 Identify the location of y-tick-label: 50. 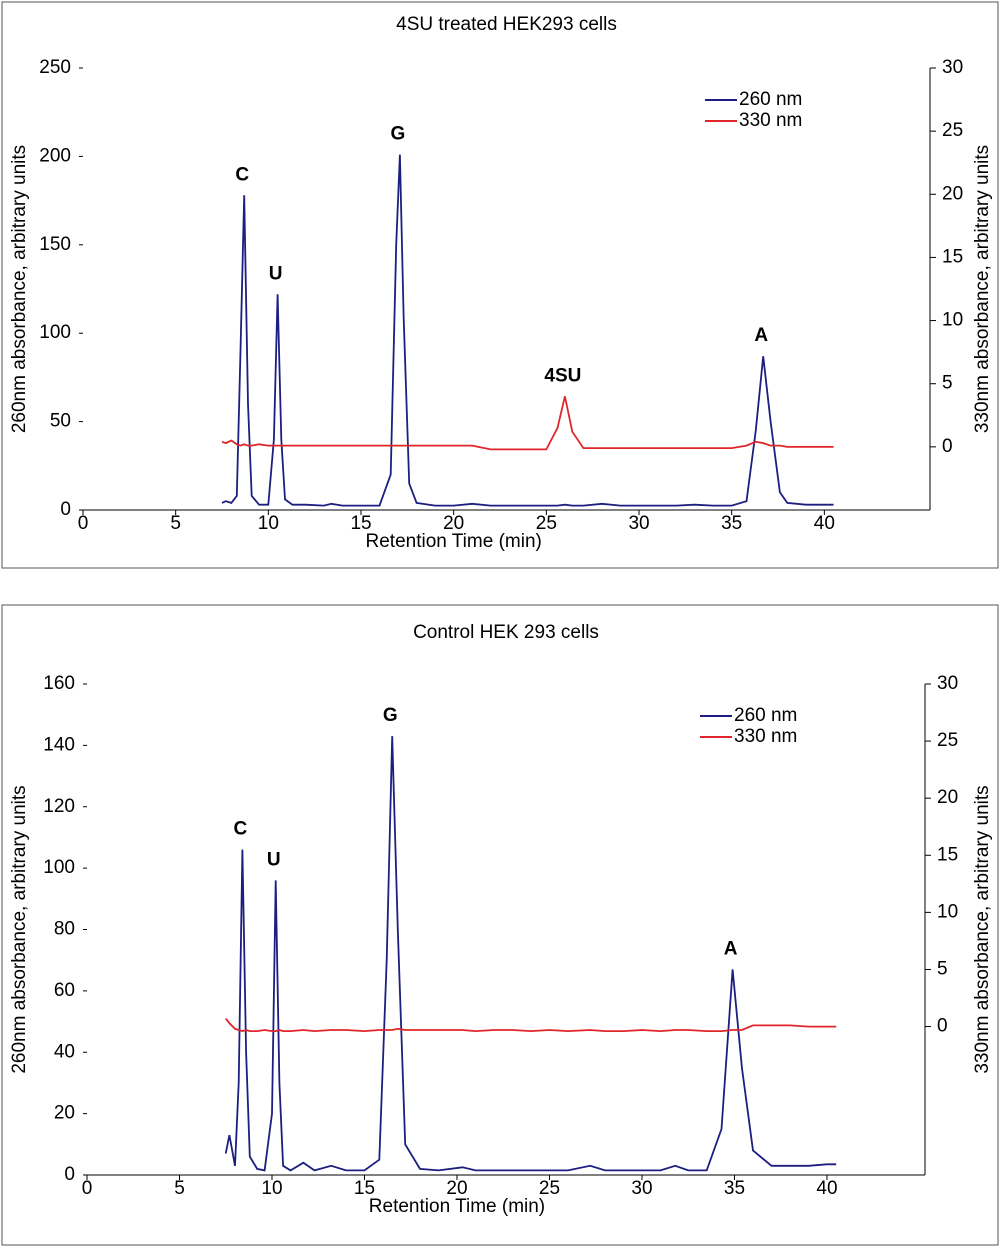
(60, 421).